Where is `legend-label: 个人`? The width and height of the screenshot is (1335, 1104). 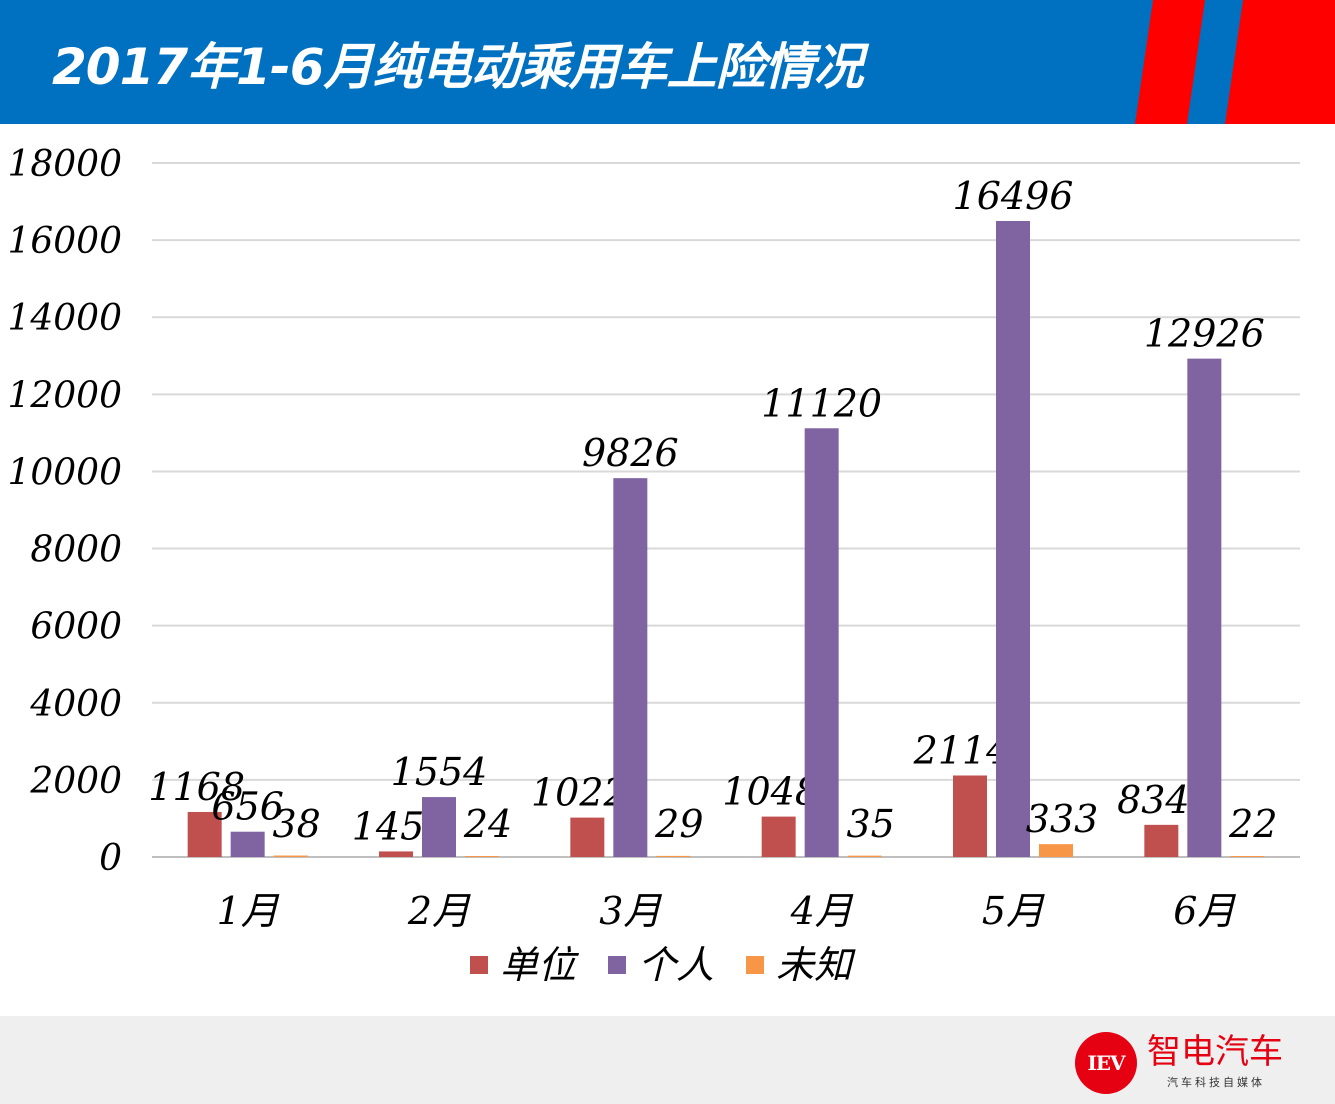
legend-label: 个人 is located at coordinates (676, 965).